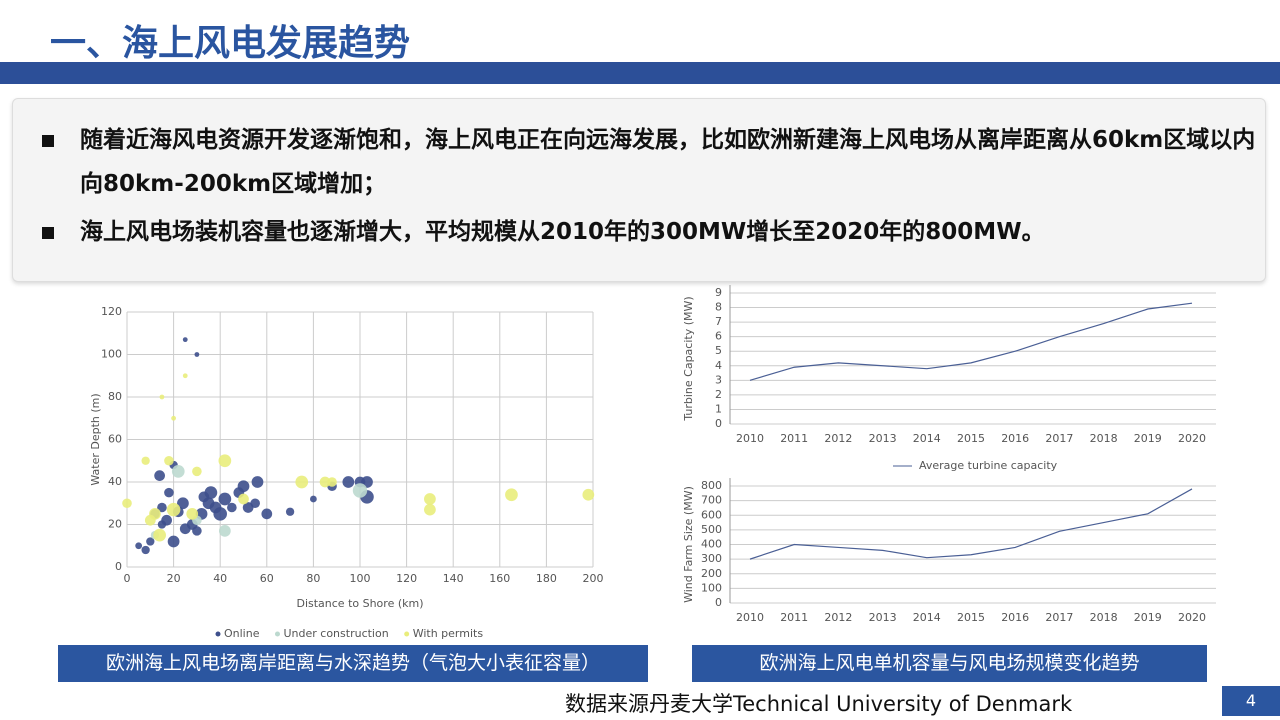 Image resolution: width=1280 pixels, height=720 pixels. I want to click on y-axis-label: Turbine Capacity (MW), so click(688, 358).